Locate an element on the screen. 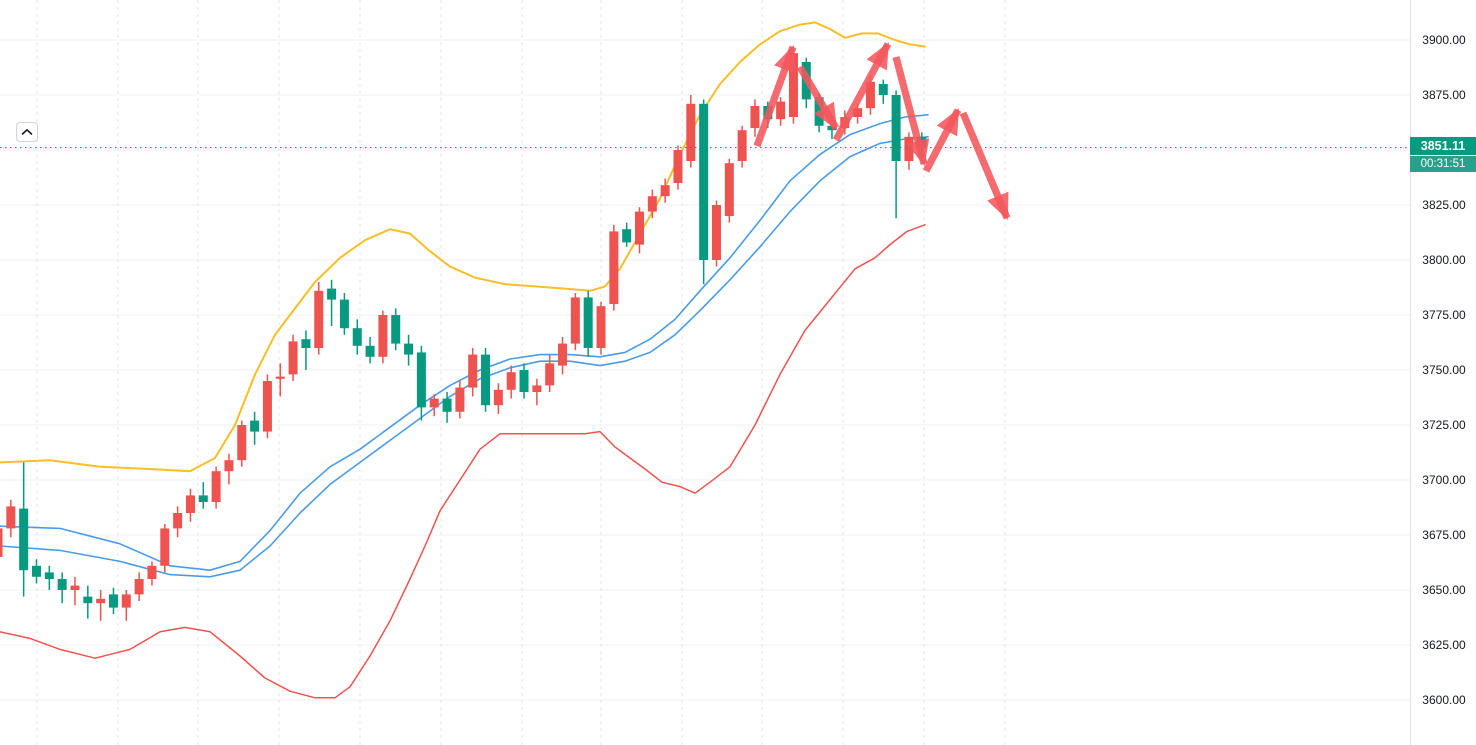 The image size is (1476, 745). bar-countdown-label: 00:31:51 is located at coordinates (1443, 163).